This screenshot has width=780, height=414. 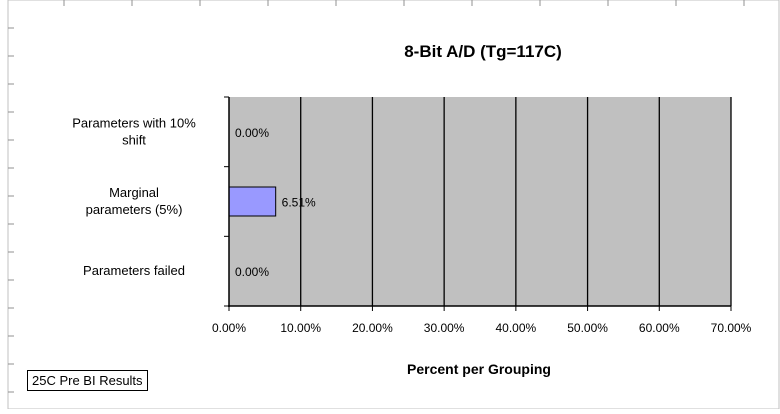 What do you see at coordinates (229, 328) in the screenshot?
I see `x-tick-label: 0.00%` at bounding box center [229, 328].